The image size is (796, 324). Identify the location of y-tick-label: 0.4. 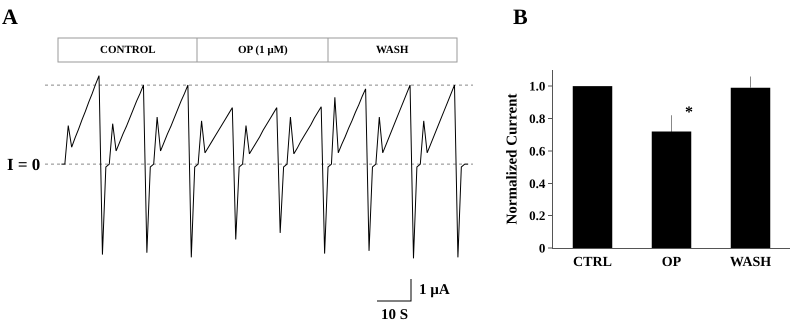
(537, 183).